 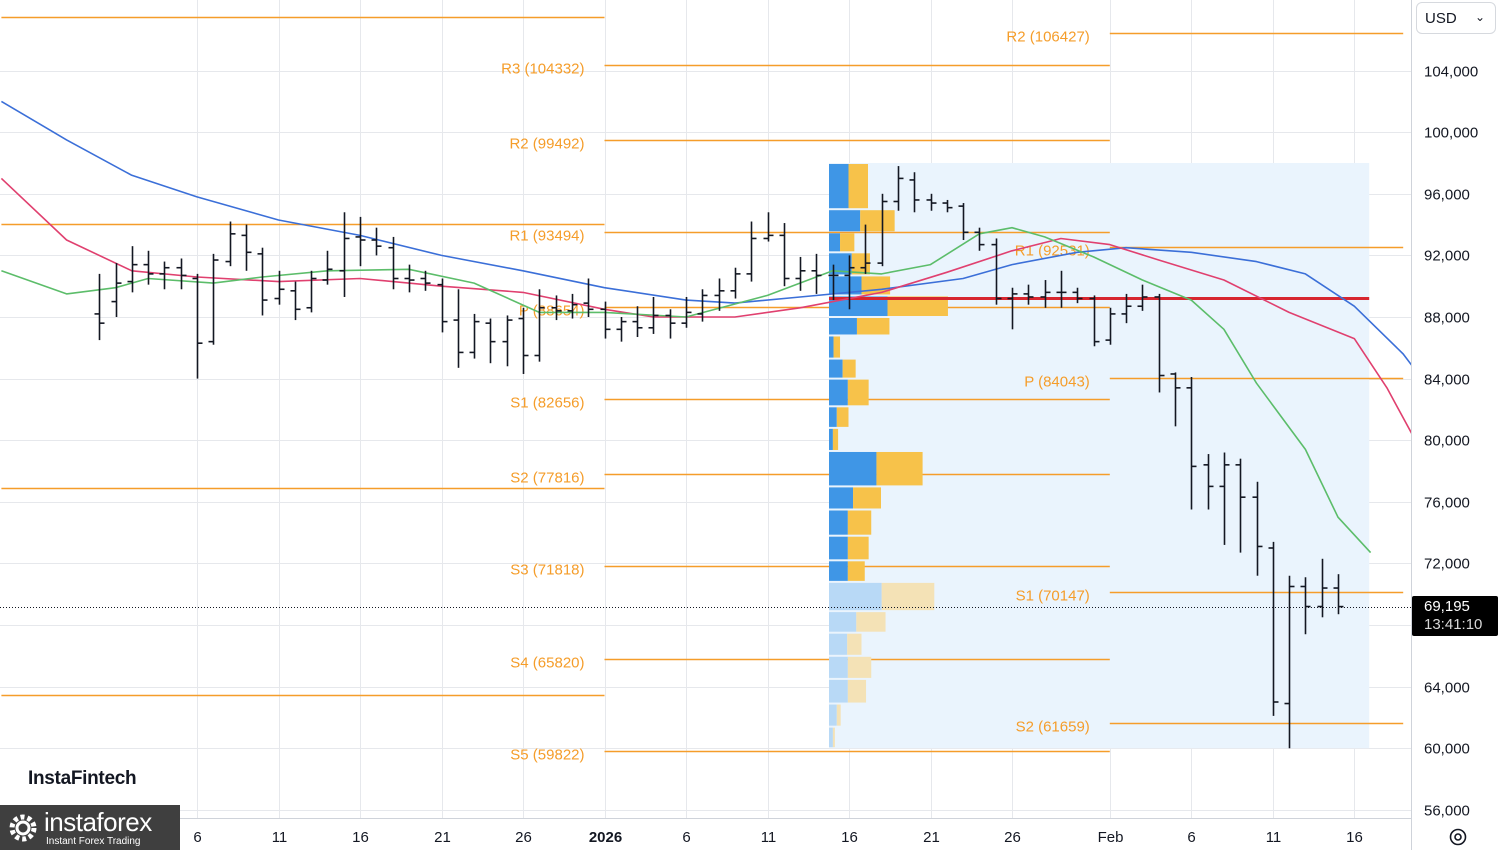 I want to click on price-tick-label: 56,000, so click(x=1447, y=811).